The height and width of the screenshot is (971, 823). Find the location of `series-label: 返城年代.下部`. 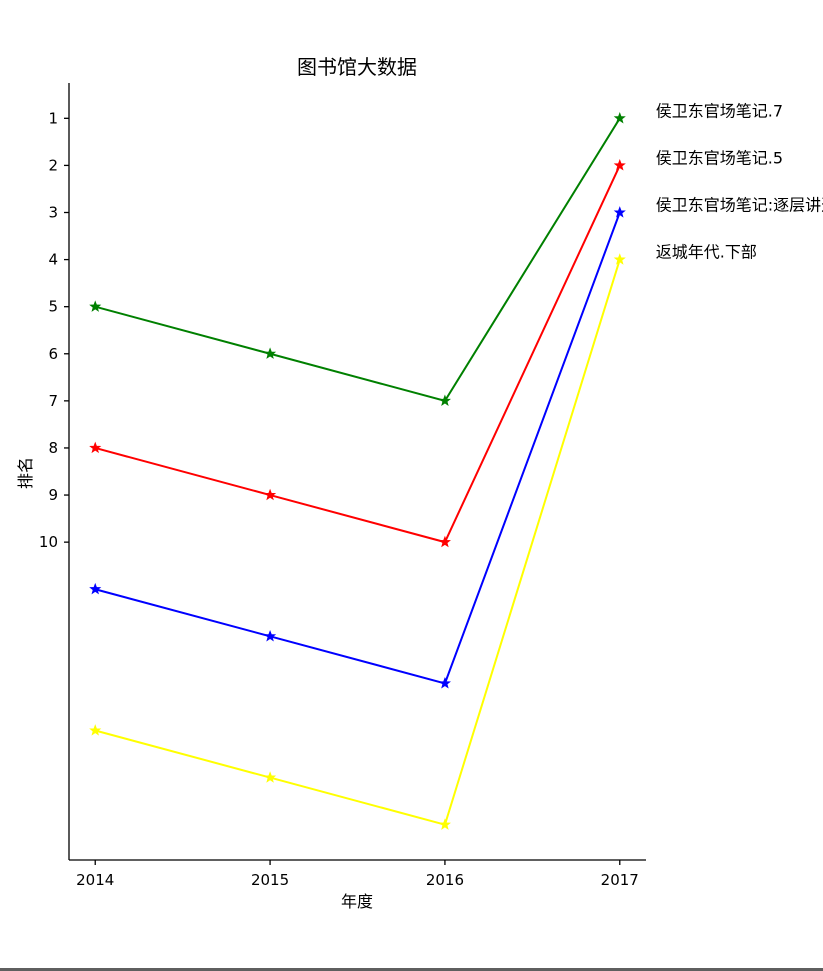

series-label: 返城年代.下部 is located at coordinates (706, 252).